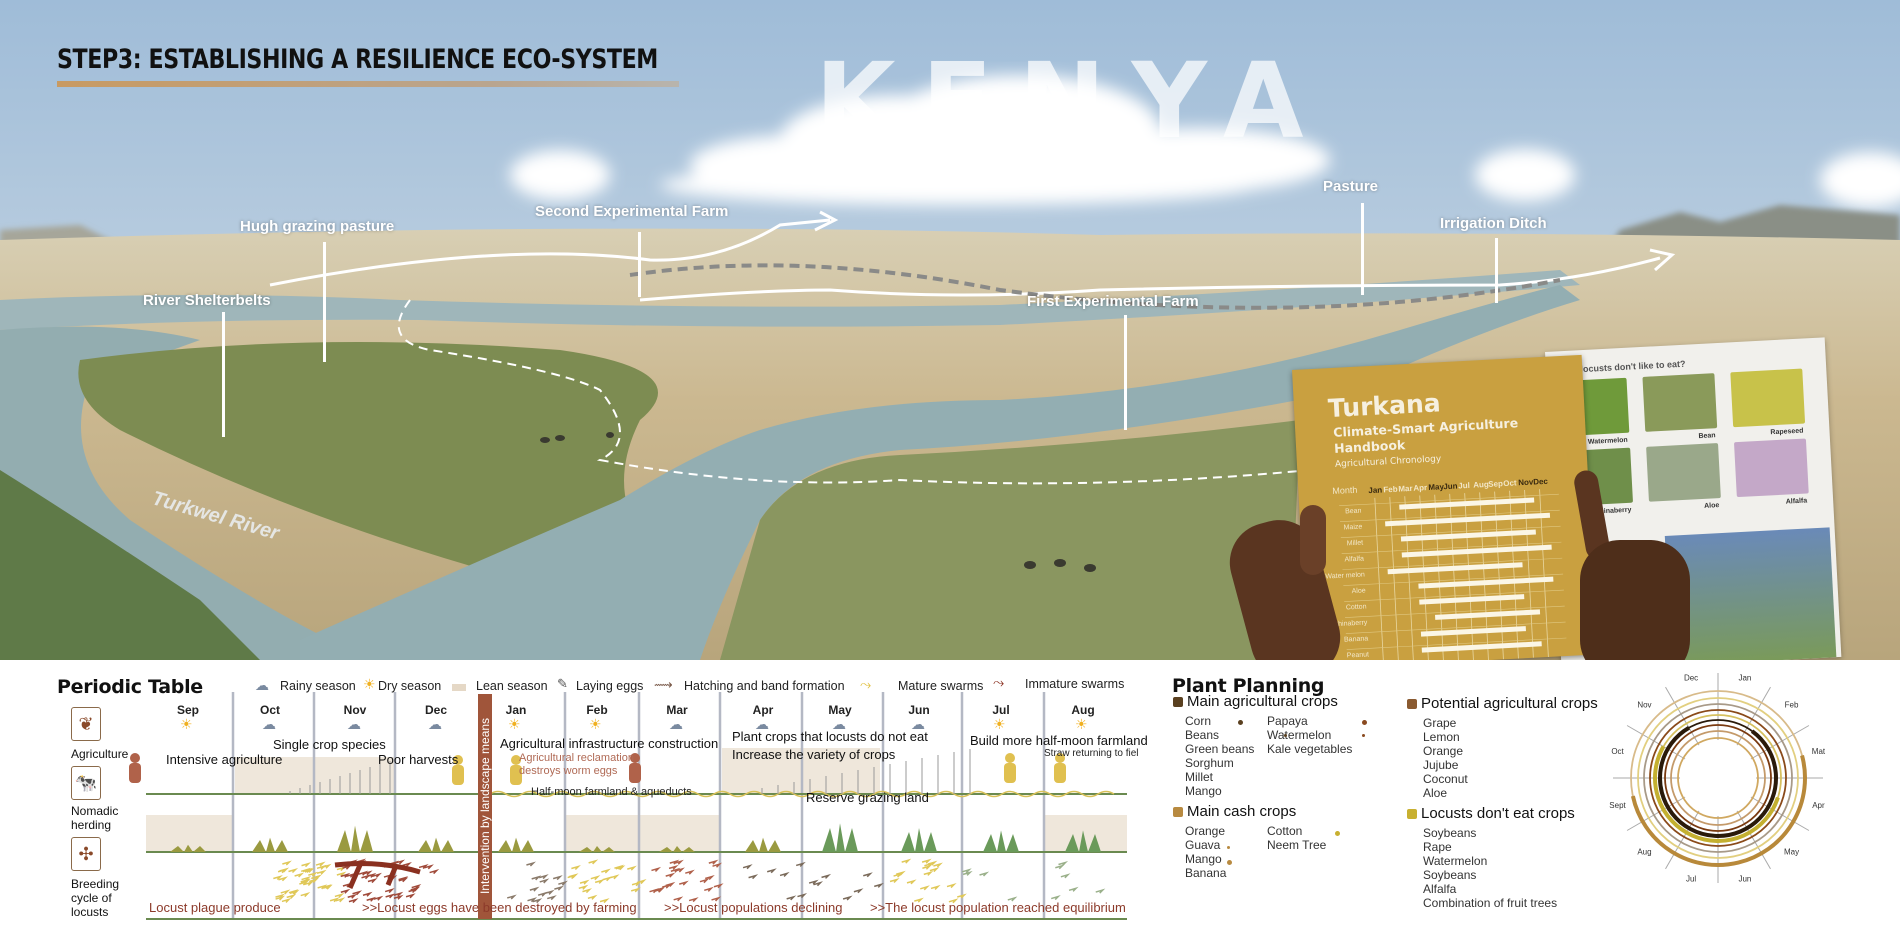 The image size is (1900, 927). Describe the element at coordinates (355, 710) in the screenshot. I see `month-label-nov: Nov` at that location.